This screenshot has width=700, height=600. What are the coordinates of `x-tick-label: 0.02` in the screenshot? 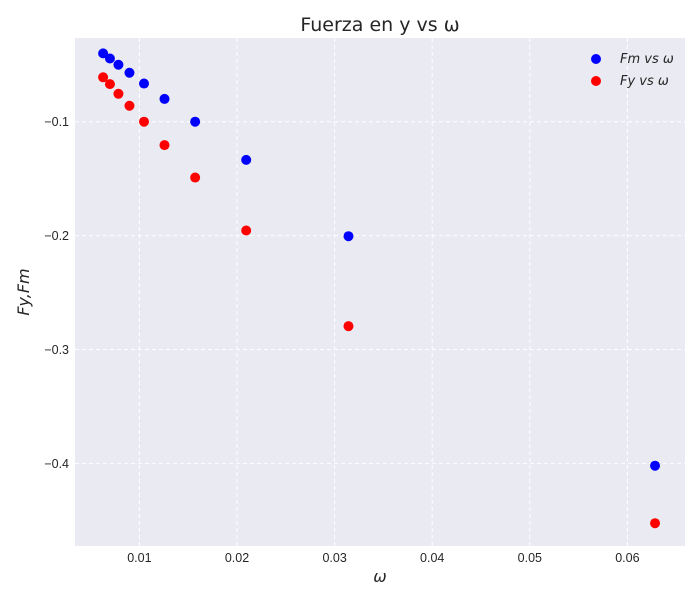 It's located at (237, 558).